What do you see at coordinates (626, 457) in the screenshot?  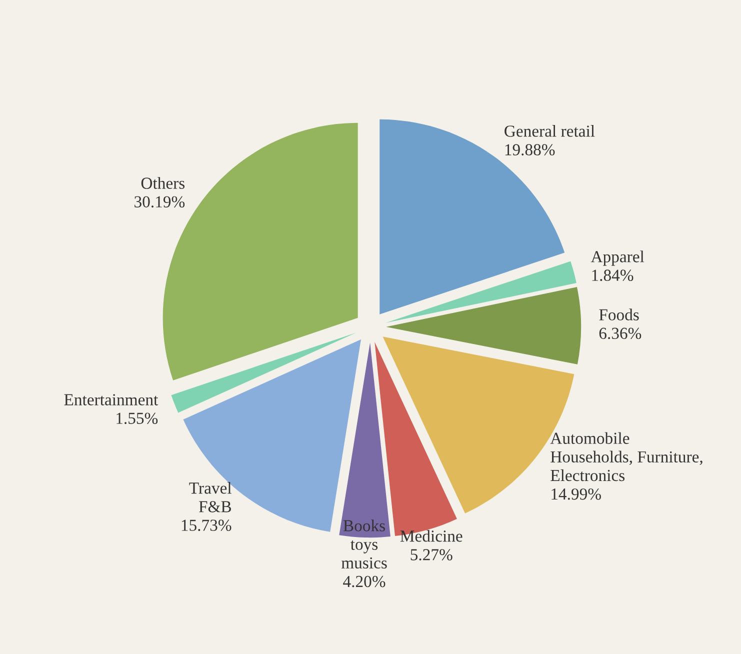 I see `slice-label: Automobile Households, Furniture, Electronics` at bounding box center [626, 457].